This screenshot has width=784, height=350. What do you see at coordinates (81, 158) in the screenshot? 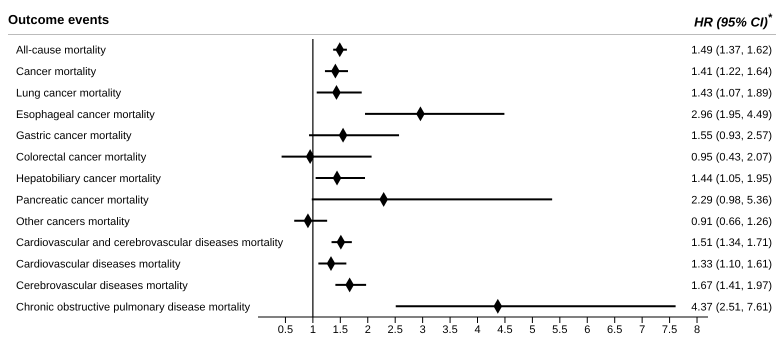
I see `y-tick-label: Colorectal cancer mortality` at bounding box center [81, 158].